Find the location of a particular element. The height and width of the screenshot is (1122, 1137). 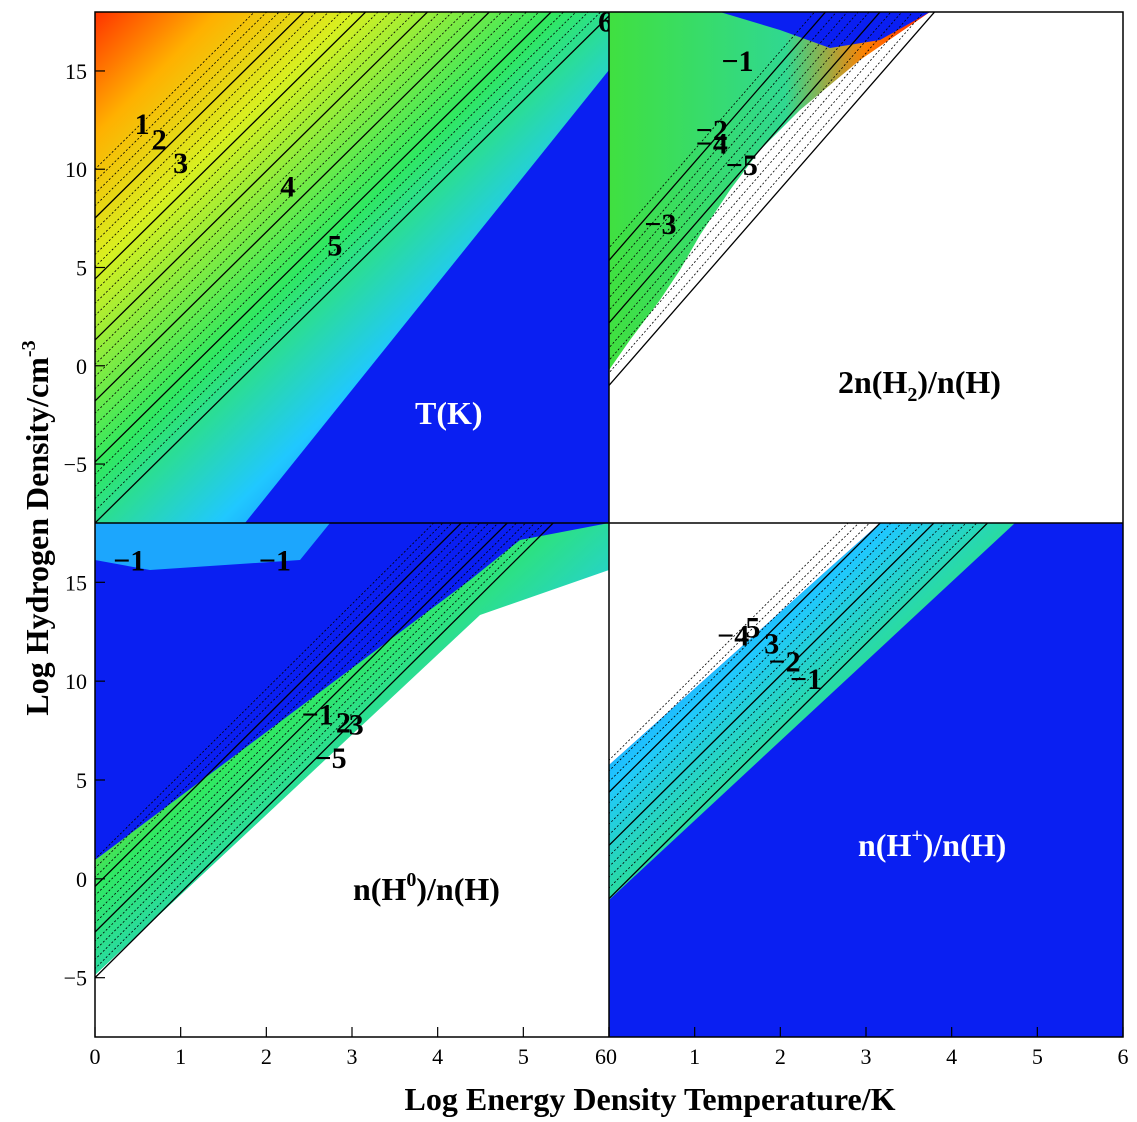

x-tick-label: 3 is located at coordinates (352, 1056).